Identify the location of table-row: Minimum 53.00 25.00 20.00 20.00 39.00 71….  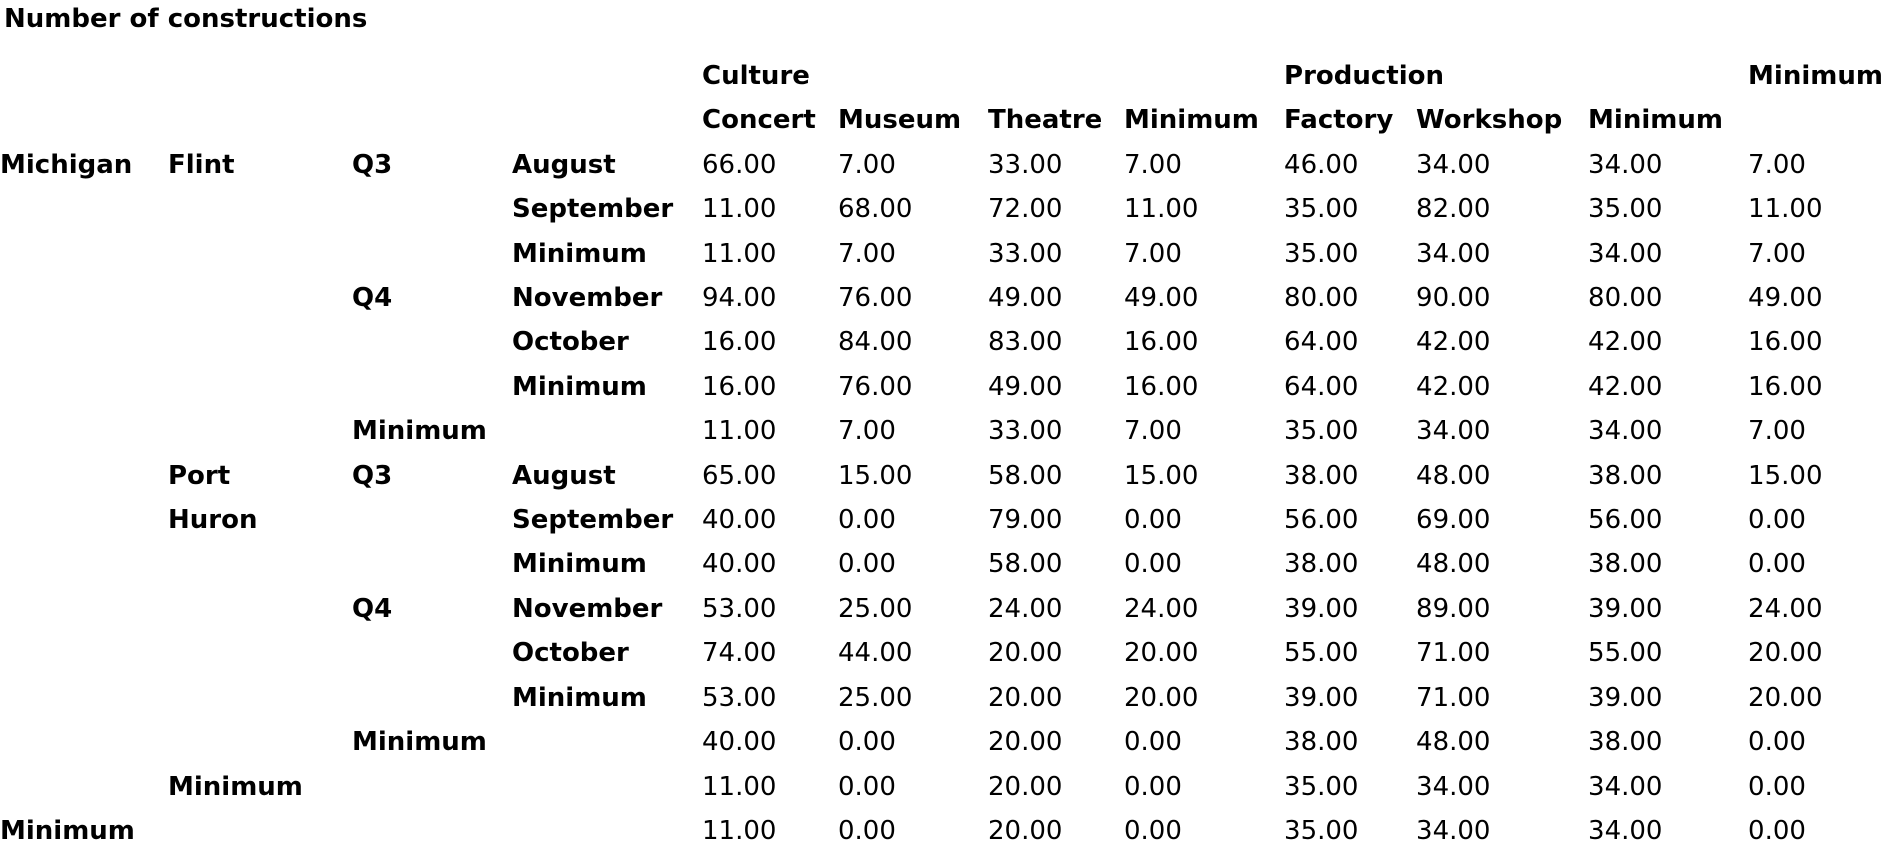
(952, 698).